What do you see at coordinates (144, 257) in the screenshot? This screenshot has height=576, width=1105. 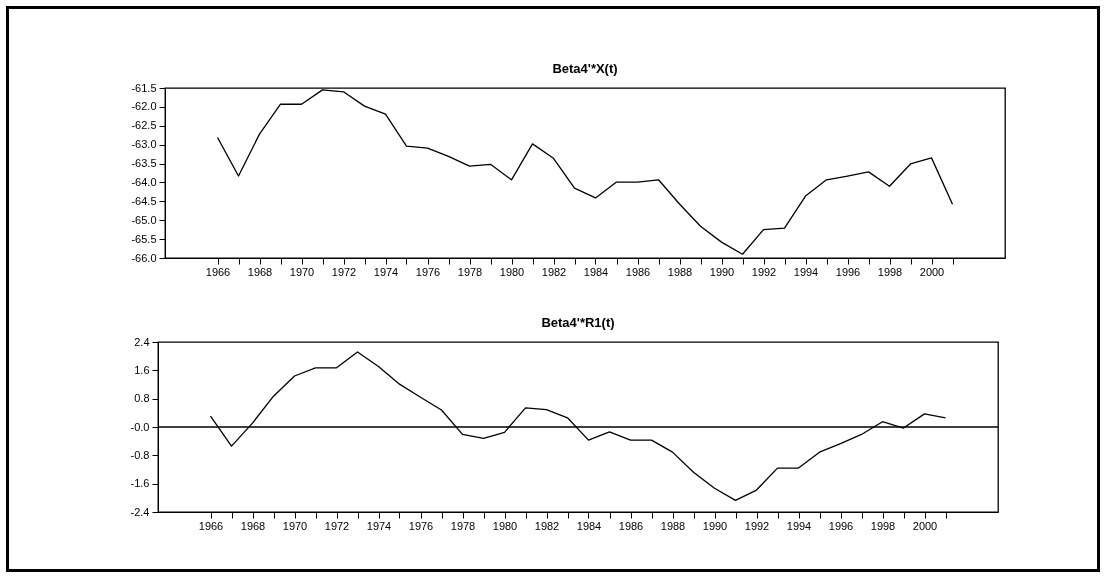 I see `y-tick-label: -66.0` at bounding box center [144, 257].